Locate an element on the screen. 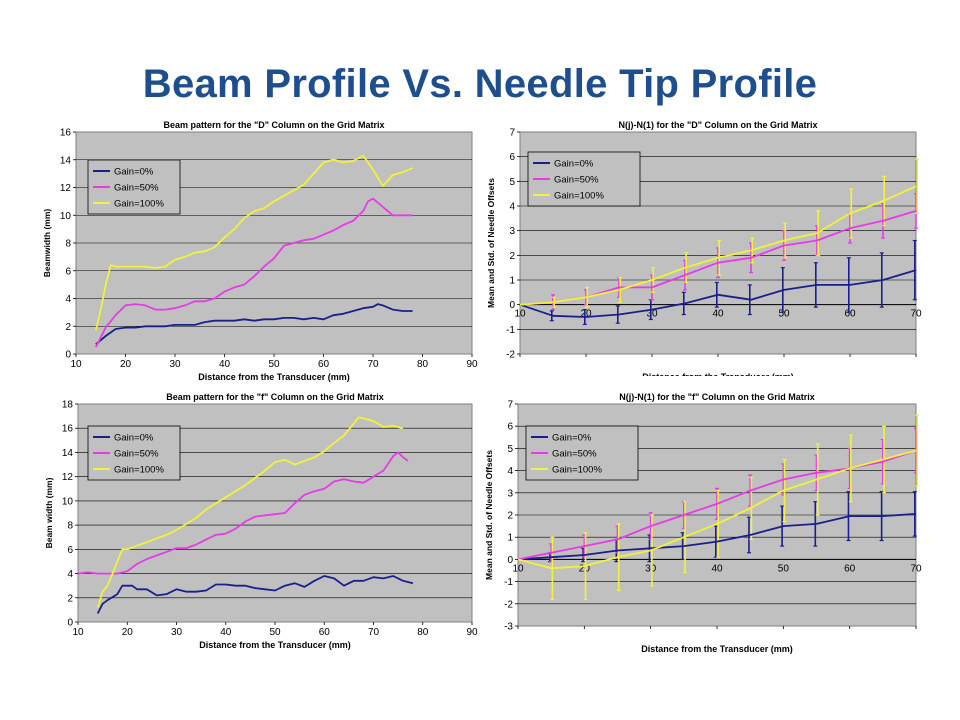 This screenshot has height=720, width=960. y-tick-label: 18 is located at coordinates (68, 405).